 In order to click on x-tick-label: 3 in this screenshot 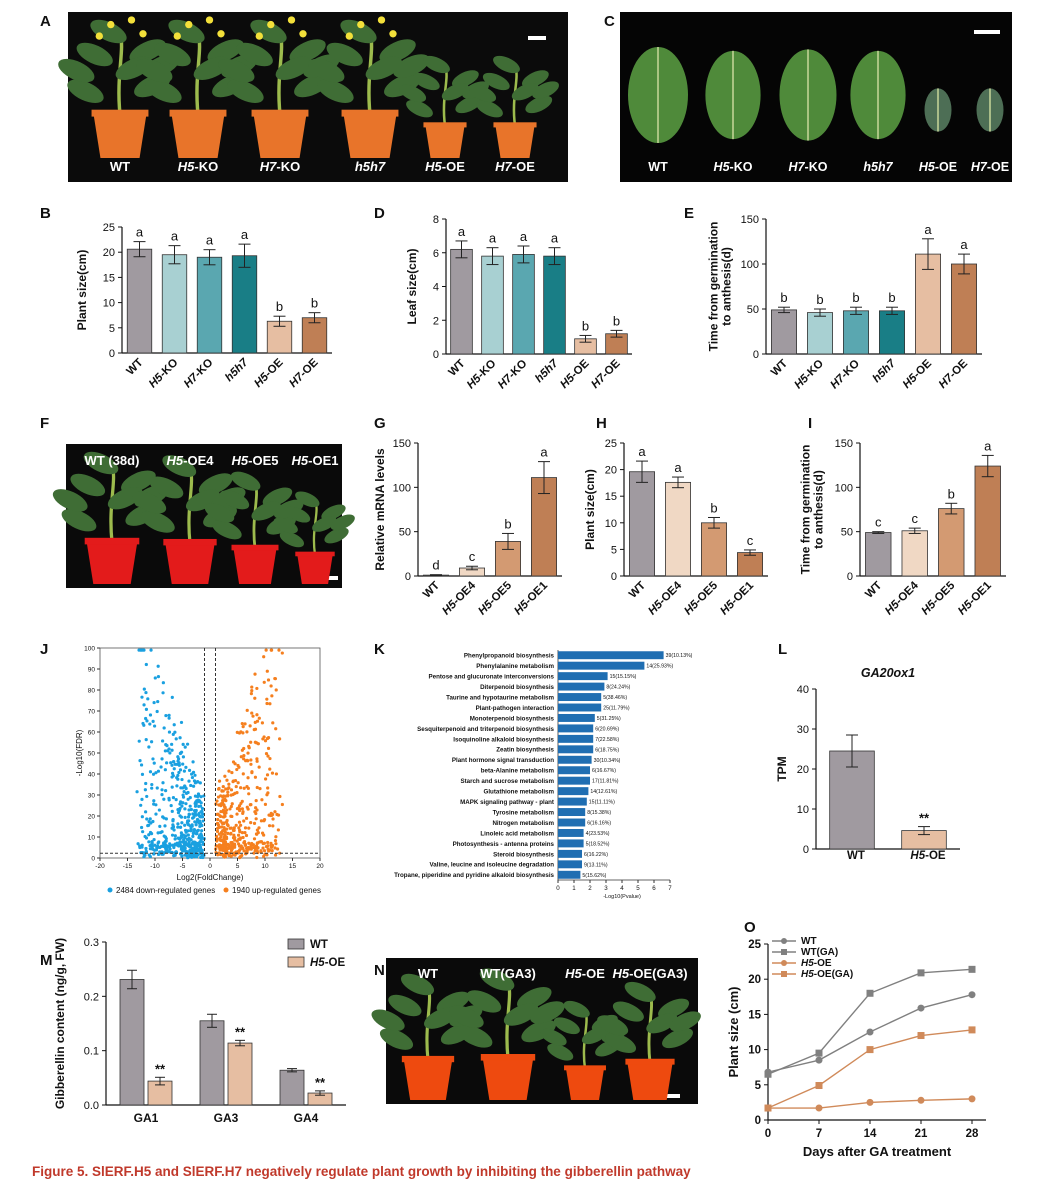, I will do `click(606, 888)`.